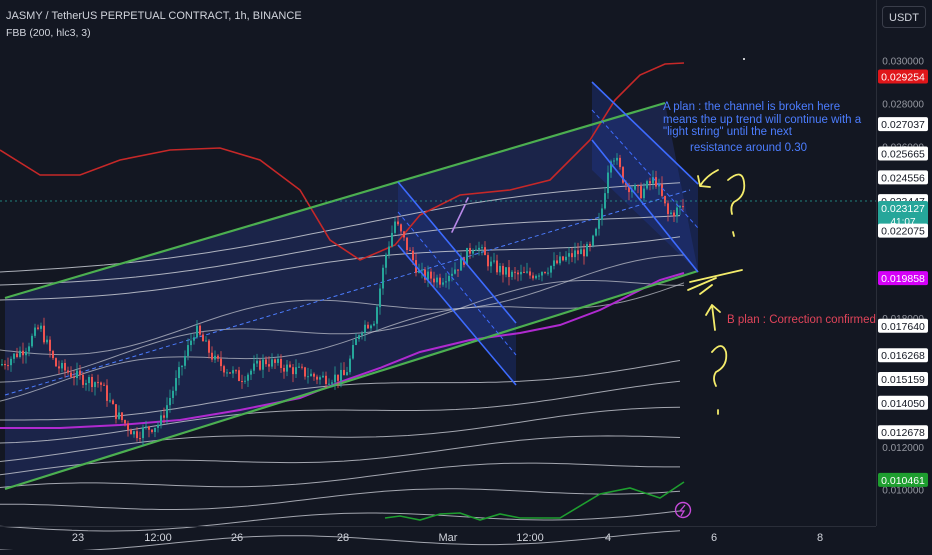 This screenshot has width=932, height=555. I want to click on price-label: 0.012678, so click(903, 432).